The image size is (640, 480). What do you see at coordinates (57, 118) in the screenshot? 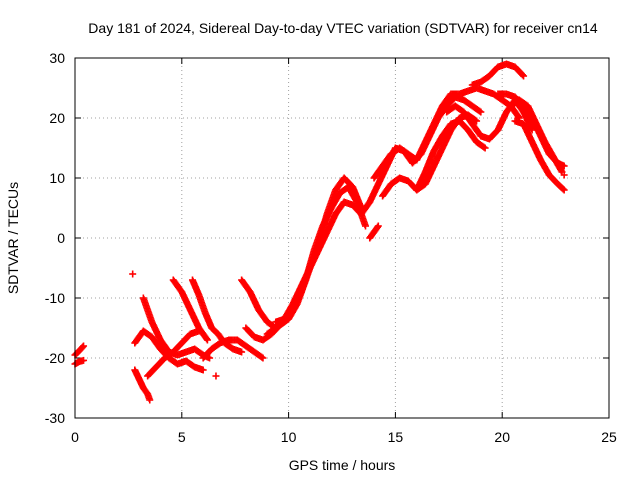
I see `y-tick-label: 20` at bounding box center [57, 118].